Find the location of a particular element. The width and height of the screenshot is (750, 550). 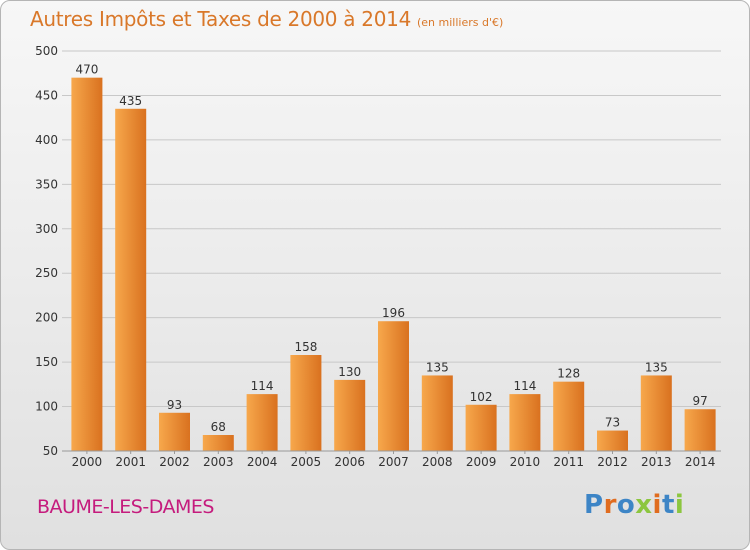

x-tick-label-2008: 2008 is located at coordinates (437, 462).